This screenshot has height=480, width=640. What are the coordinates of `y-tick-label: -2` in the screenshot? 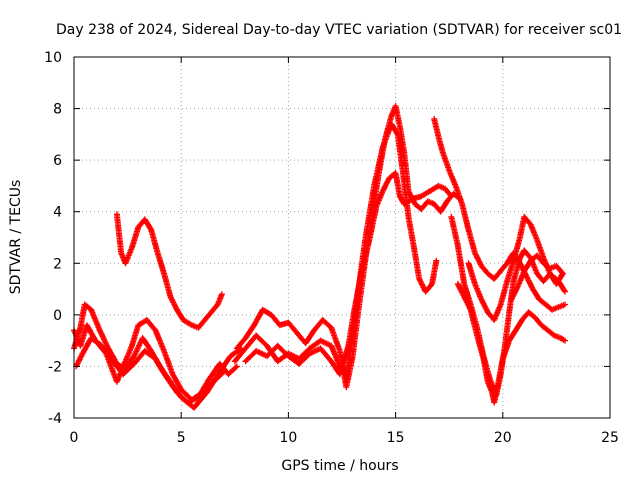 It's located at (55, 367).